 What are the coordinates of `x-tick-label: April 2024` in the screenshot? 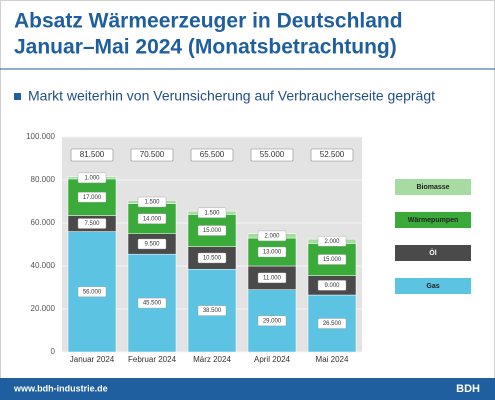 It's located at (272, 359).